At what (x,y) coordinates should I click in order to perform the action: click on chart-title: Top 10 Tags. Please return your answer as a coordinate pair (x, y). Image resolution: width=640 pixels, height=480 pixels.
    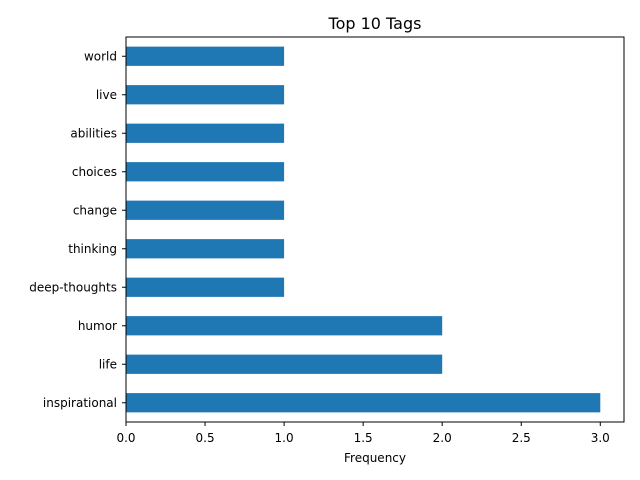
    Looking at the image, I should click on (375, 23).